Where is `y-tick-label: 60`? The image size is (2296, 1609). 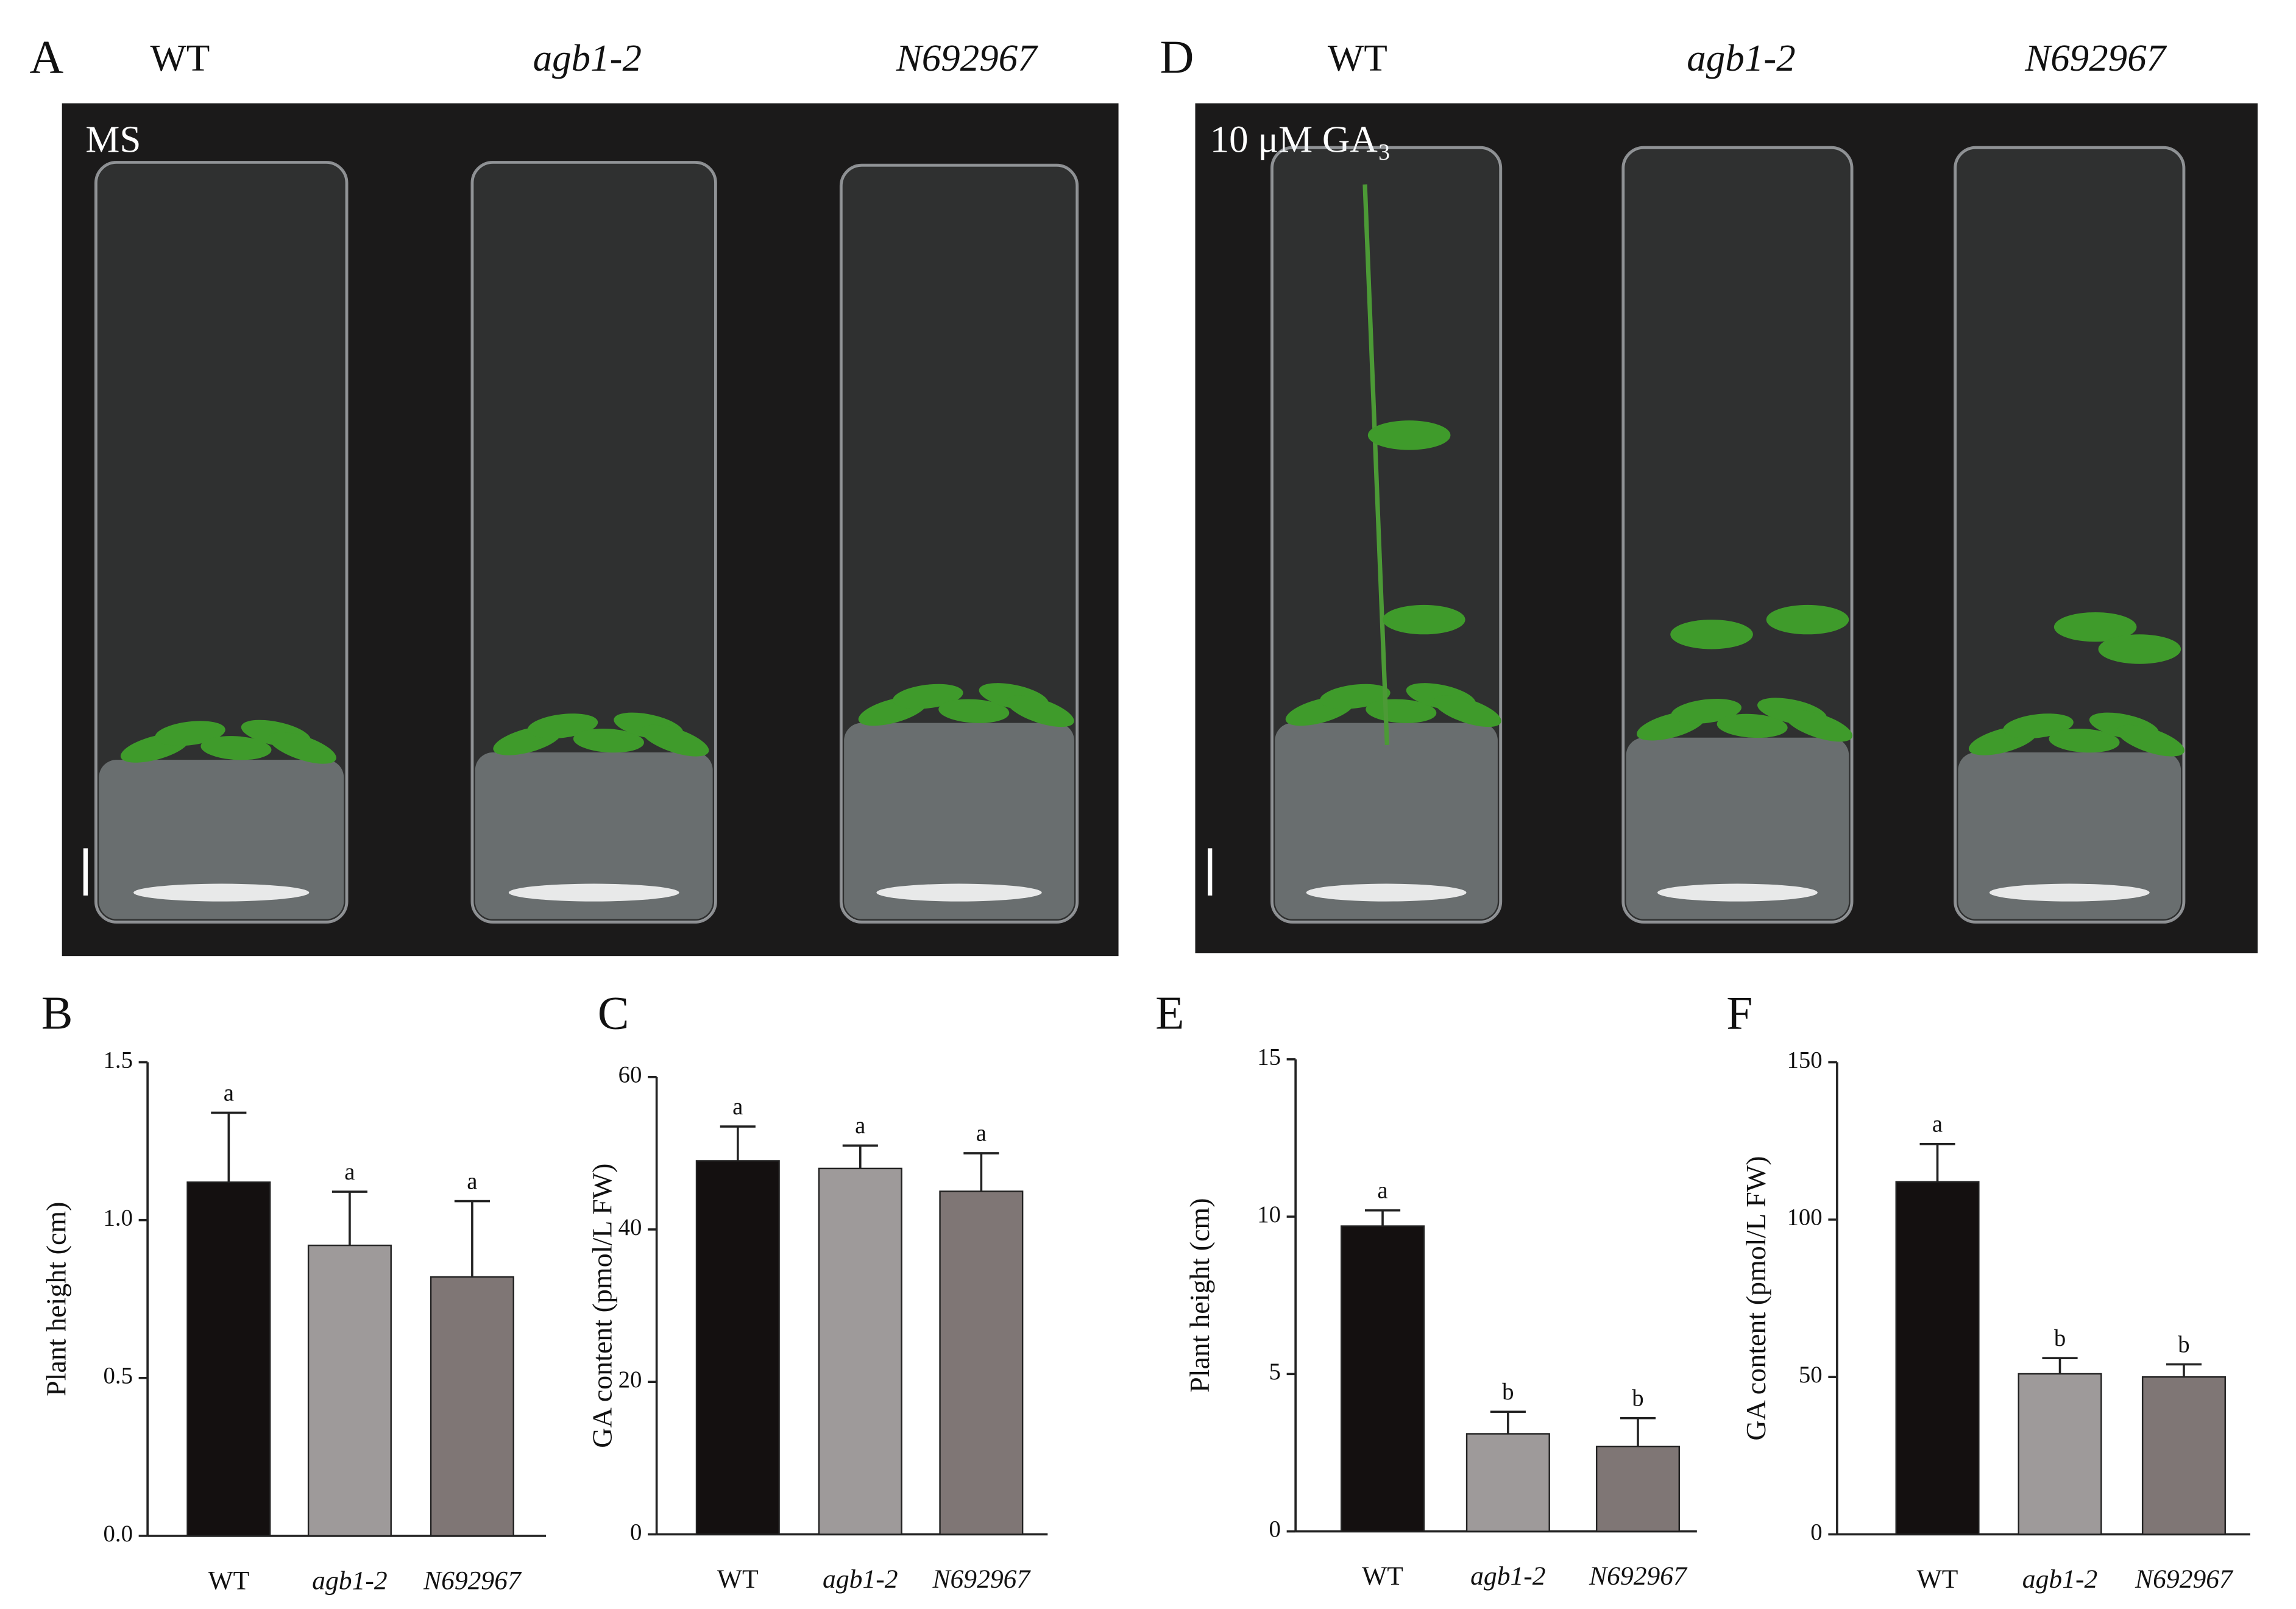 y-tick-label: 60 is located at coordinates (630, 1075).